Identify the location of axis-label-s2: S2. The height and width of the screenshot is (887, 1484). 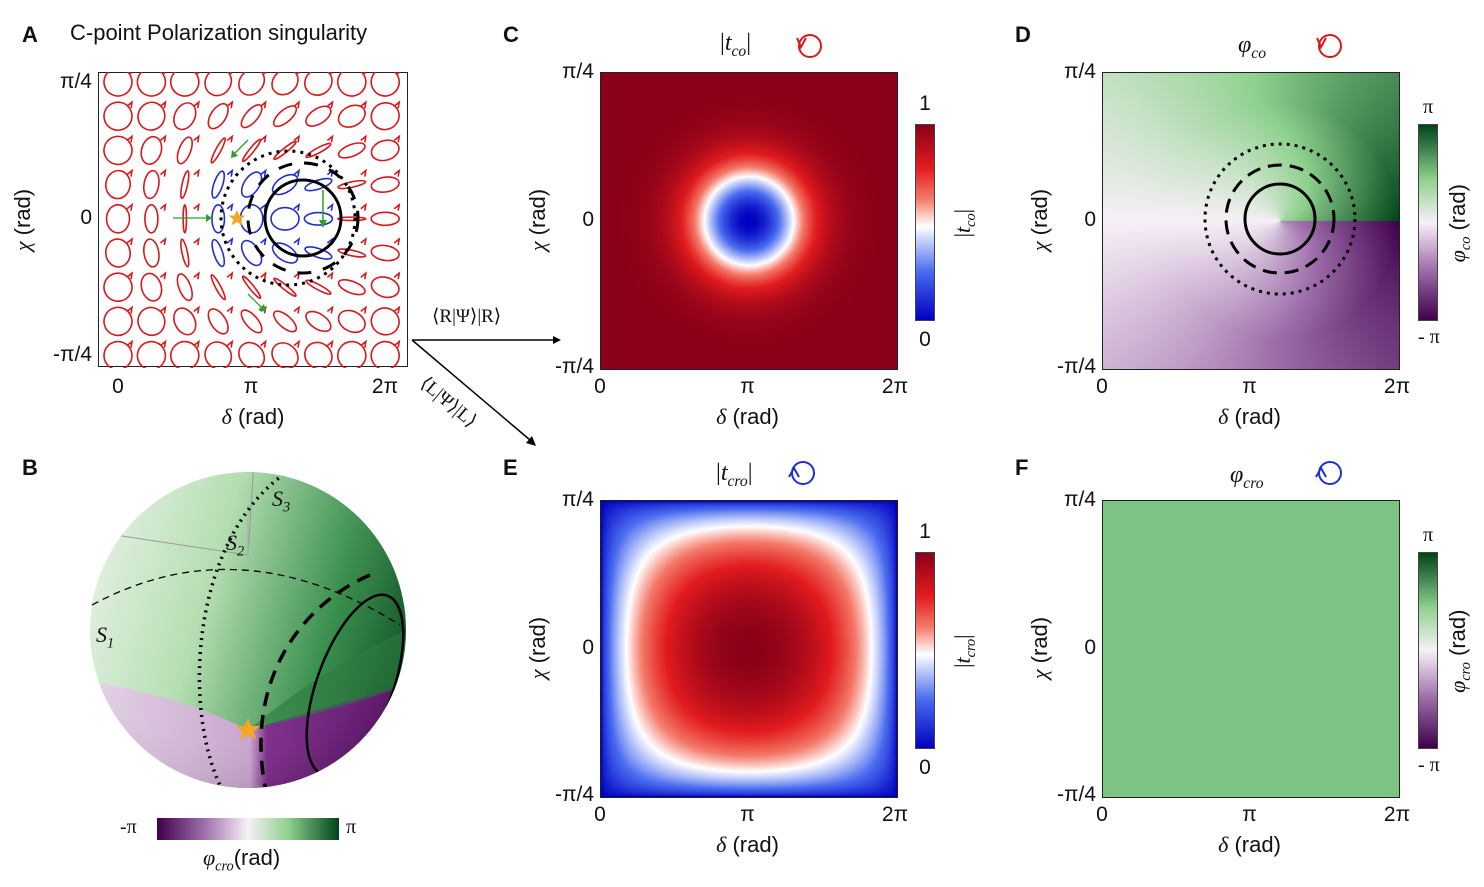
(235, 545).